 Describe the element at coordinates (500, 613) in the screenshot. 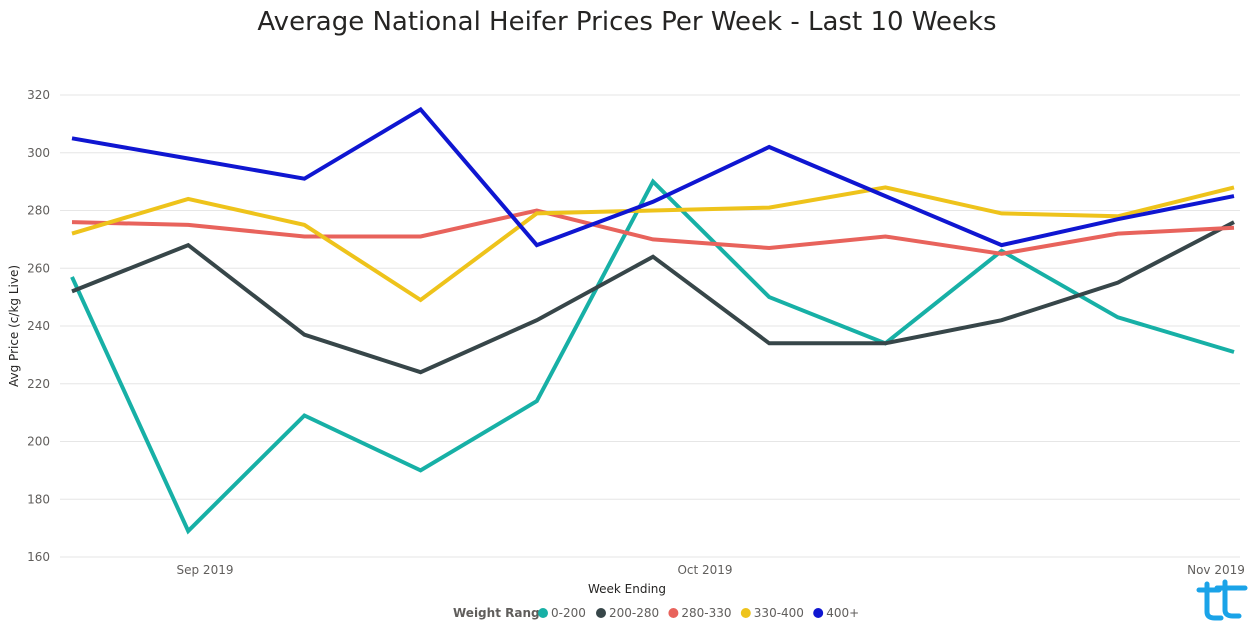

I see `legend-title: Weight Range` at that location.